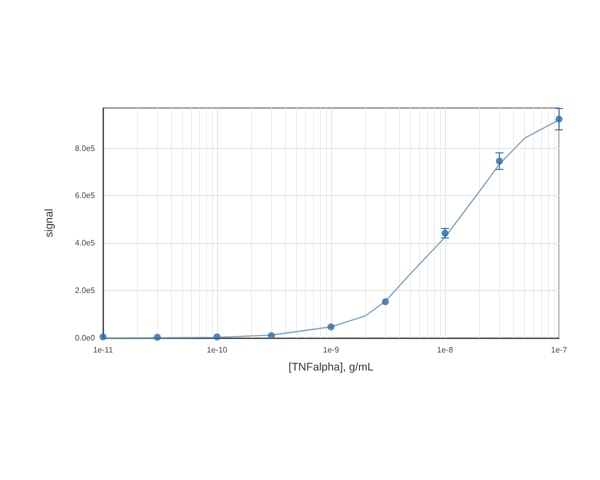  I want to click on y-tick-label: 8.0e5, so click(85, 148).